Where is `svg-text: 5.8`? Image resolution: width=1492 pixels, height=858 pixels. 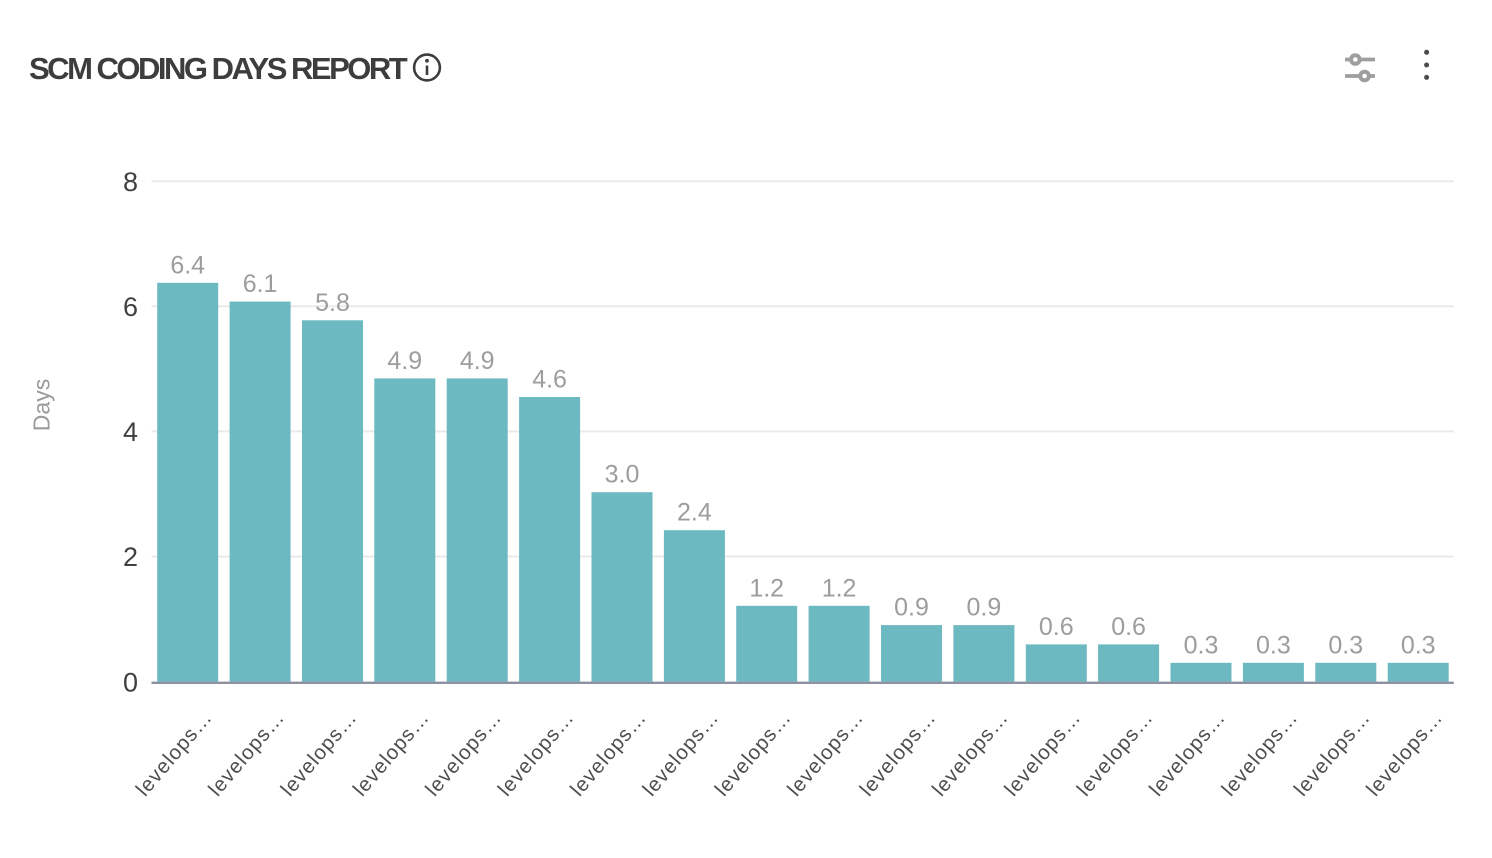 svg-text: 5.8 is located at coordinates (332, 303).